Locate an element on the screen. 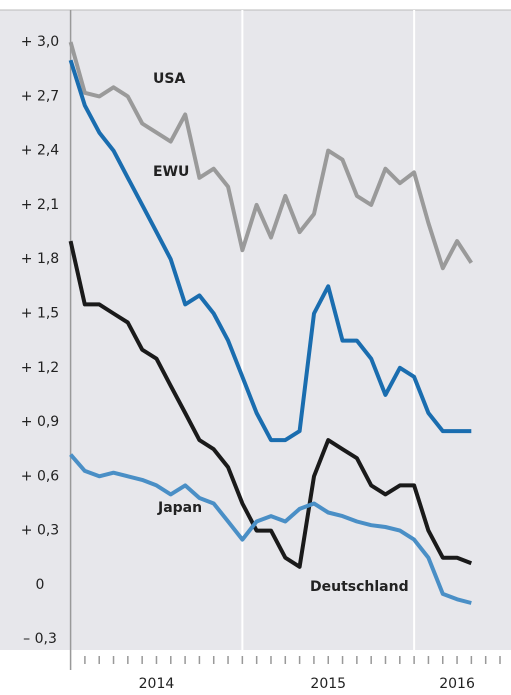  series-label: EWU is located at coordinates (171, 172).